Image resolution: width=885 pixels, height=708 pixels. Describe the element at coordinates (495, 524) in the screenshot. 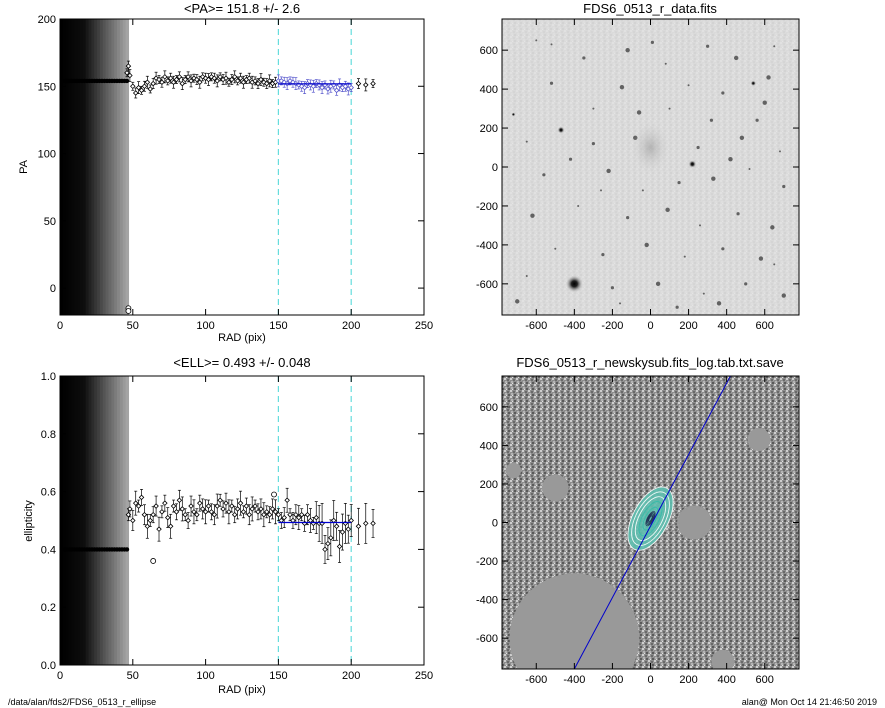

I see `img2-ytick-label: 0` at that location.